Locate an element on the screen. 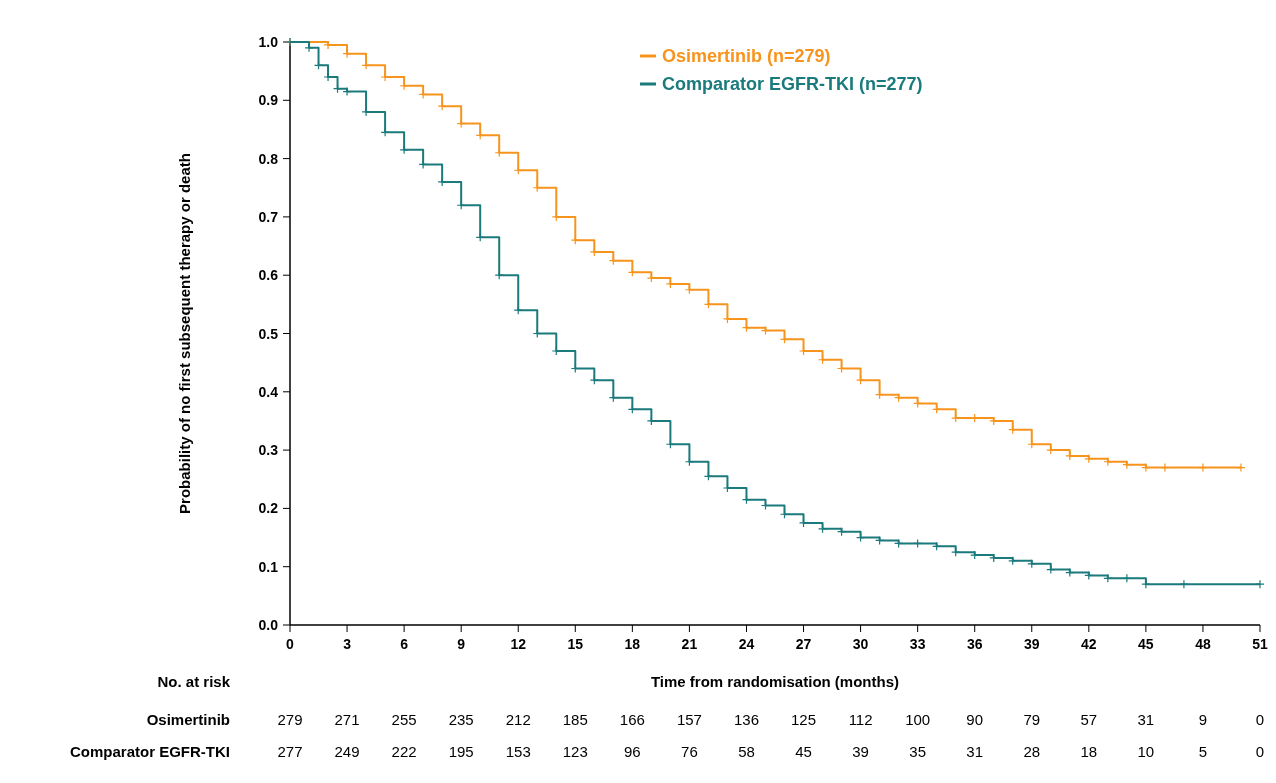 The image size is (1276, 783). text: 235 is located at coordinates (461, 719).